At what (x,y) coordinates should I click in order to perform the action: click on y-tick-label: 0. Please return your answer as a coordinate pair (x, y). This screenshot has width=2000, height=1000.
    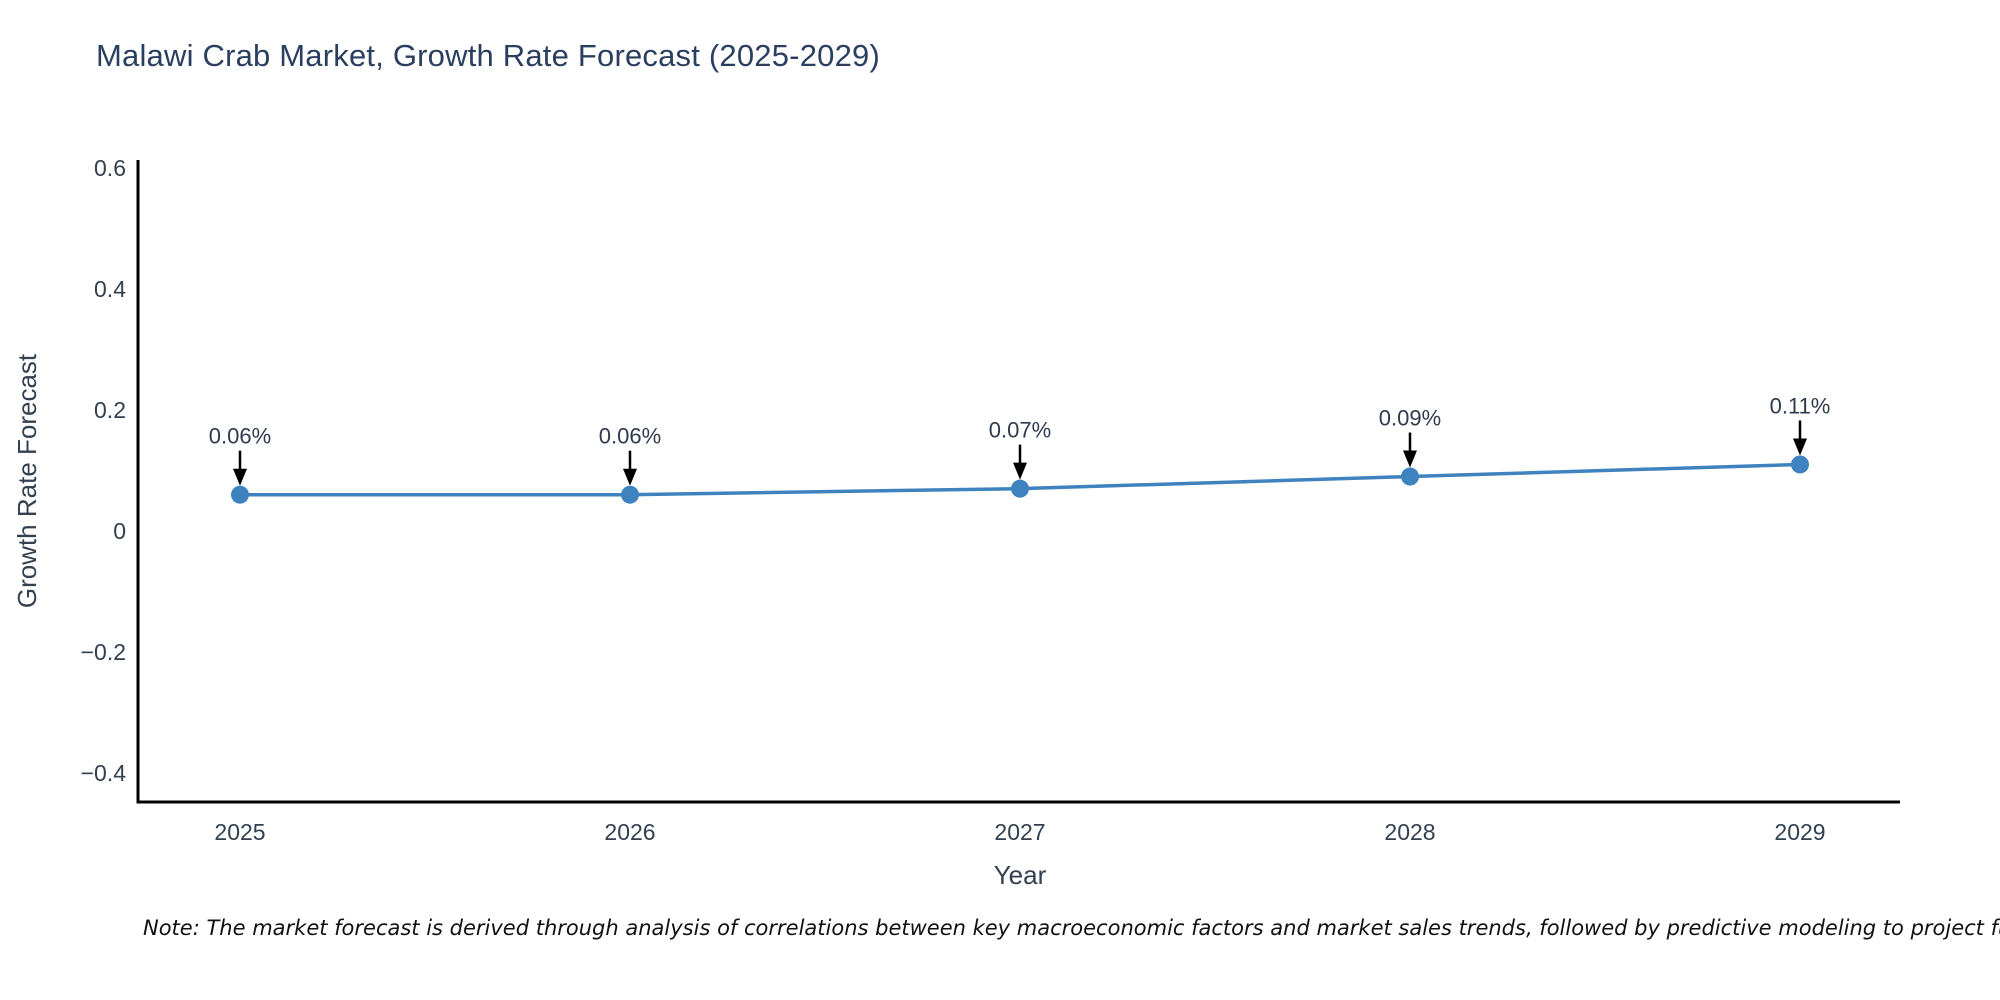
    Looking at the image, I should click on (119, 531).